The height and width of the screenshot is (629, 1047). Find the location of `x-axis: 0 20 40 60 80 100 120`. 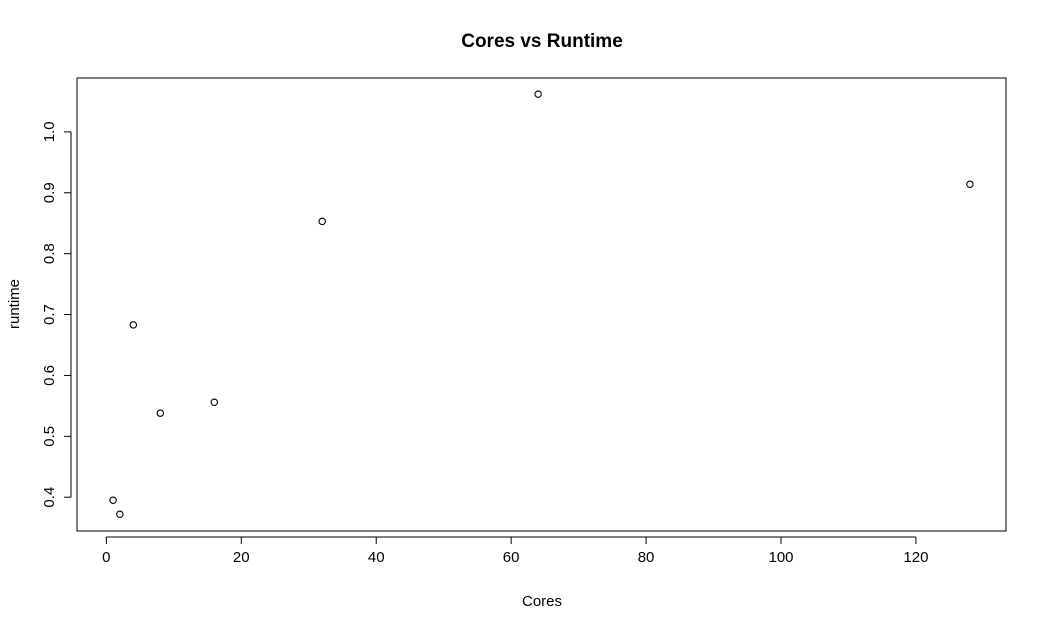

x-axis: 0 20 40 60 80 100 120 is located at coordinates (515, 551).